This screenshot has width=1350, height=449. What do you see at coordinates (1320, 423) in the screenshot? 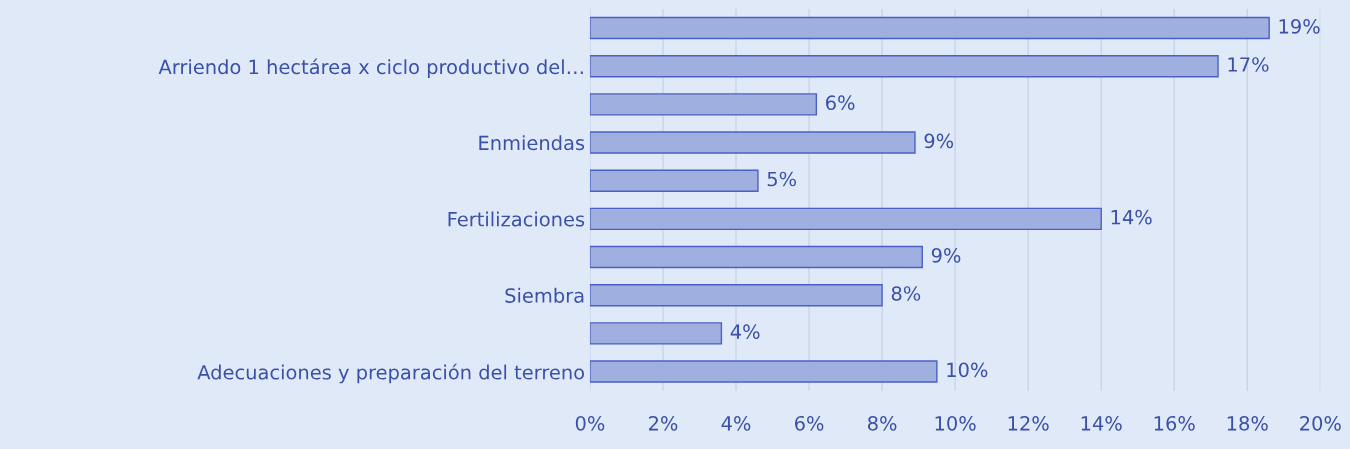
I see `x-tick-label: 20%` at bounding box center [1320, 423].